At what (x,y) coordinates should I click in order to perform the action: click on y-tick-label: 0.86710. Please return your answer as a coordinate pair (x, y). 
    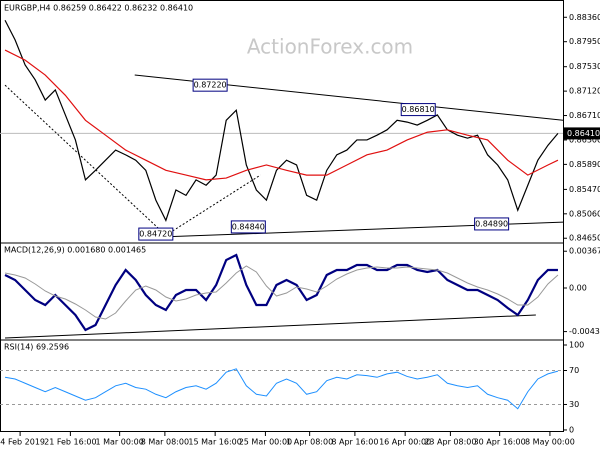
    Looking at the image, I should click on (584, 115).